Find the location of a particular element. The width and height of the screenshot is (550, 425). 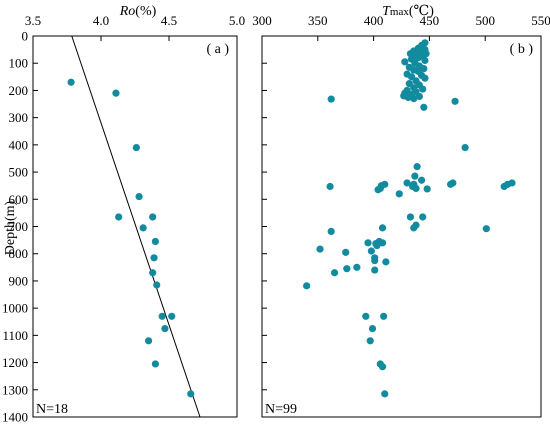

y-tick-label: 1000 is located at coordinates (15, 308).